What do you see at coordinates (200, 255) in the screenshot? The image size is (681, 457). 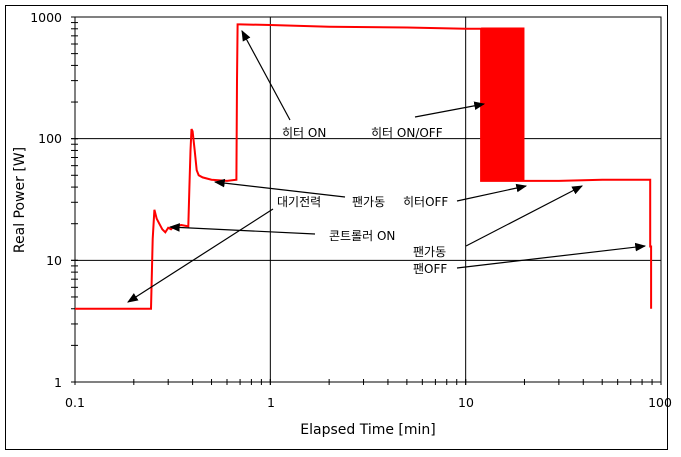 I see `arrow-standby` at bounding box center [200, 255].